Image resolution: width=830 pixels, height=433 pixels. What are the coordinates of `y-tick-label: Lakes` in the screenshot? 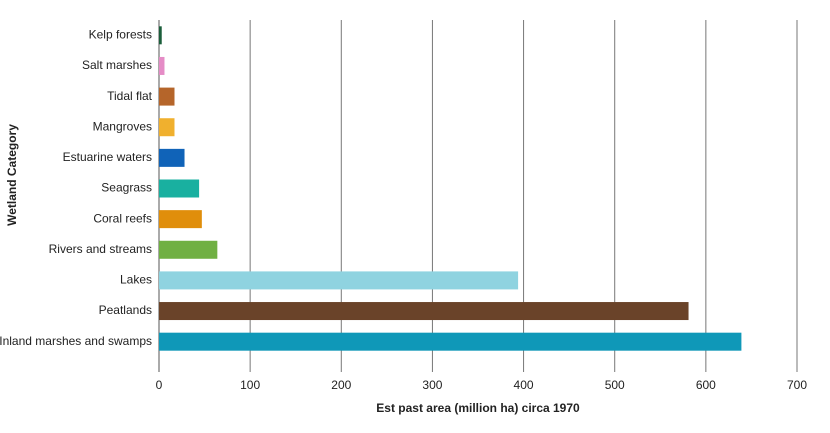 It's located at (136, 280).